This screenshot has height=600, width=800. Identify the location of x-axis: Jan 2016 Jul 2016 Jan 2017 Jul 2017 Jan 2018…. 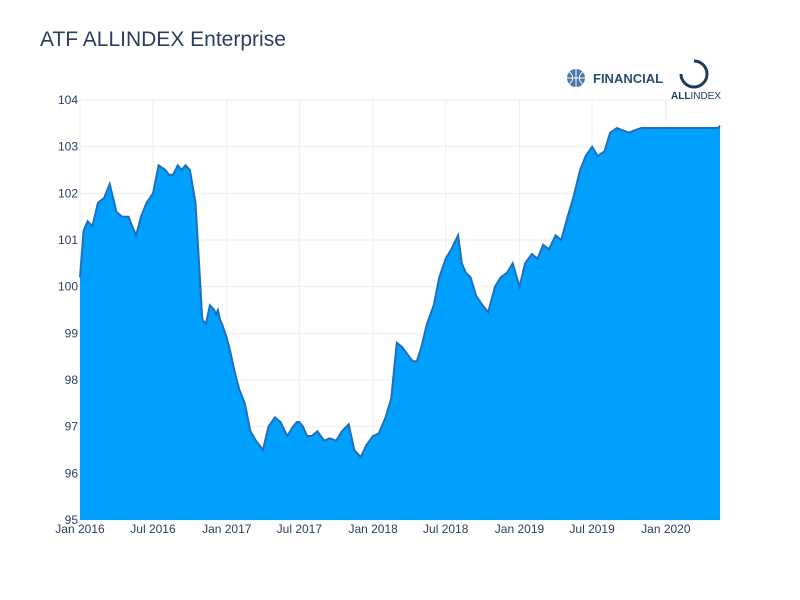
(373, 529).